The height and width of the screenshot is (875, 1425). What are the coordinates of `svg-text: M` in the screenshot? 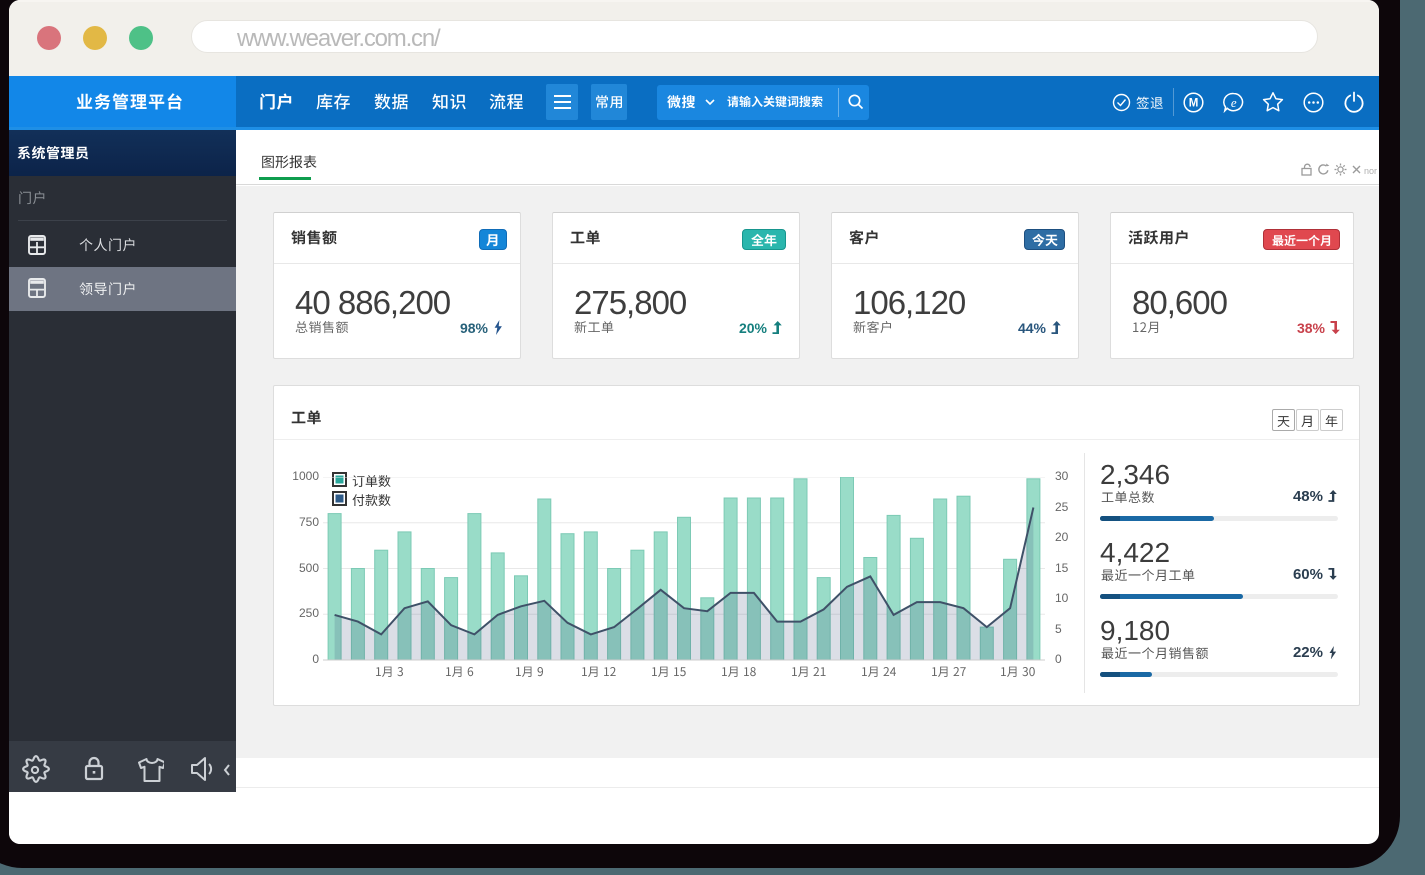 It's located at (1194, 104).